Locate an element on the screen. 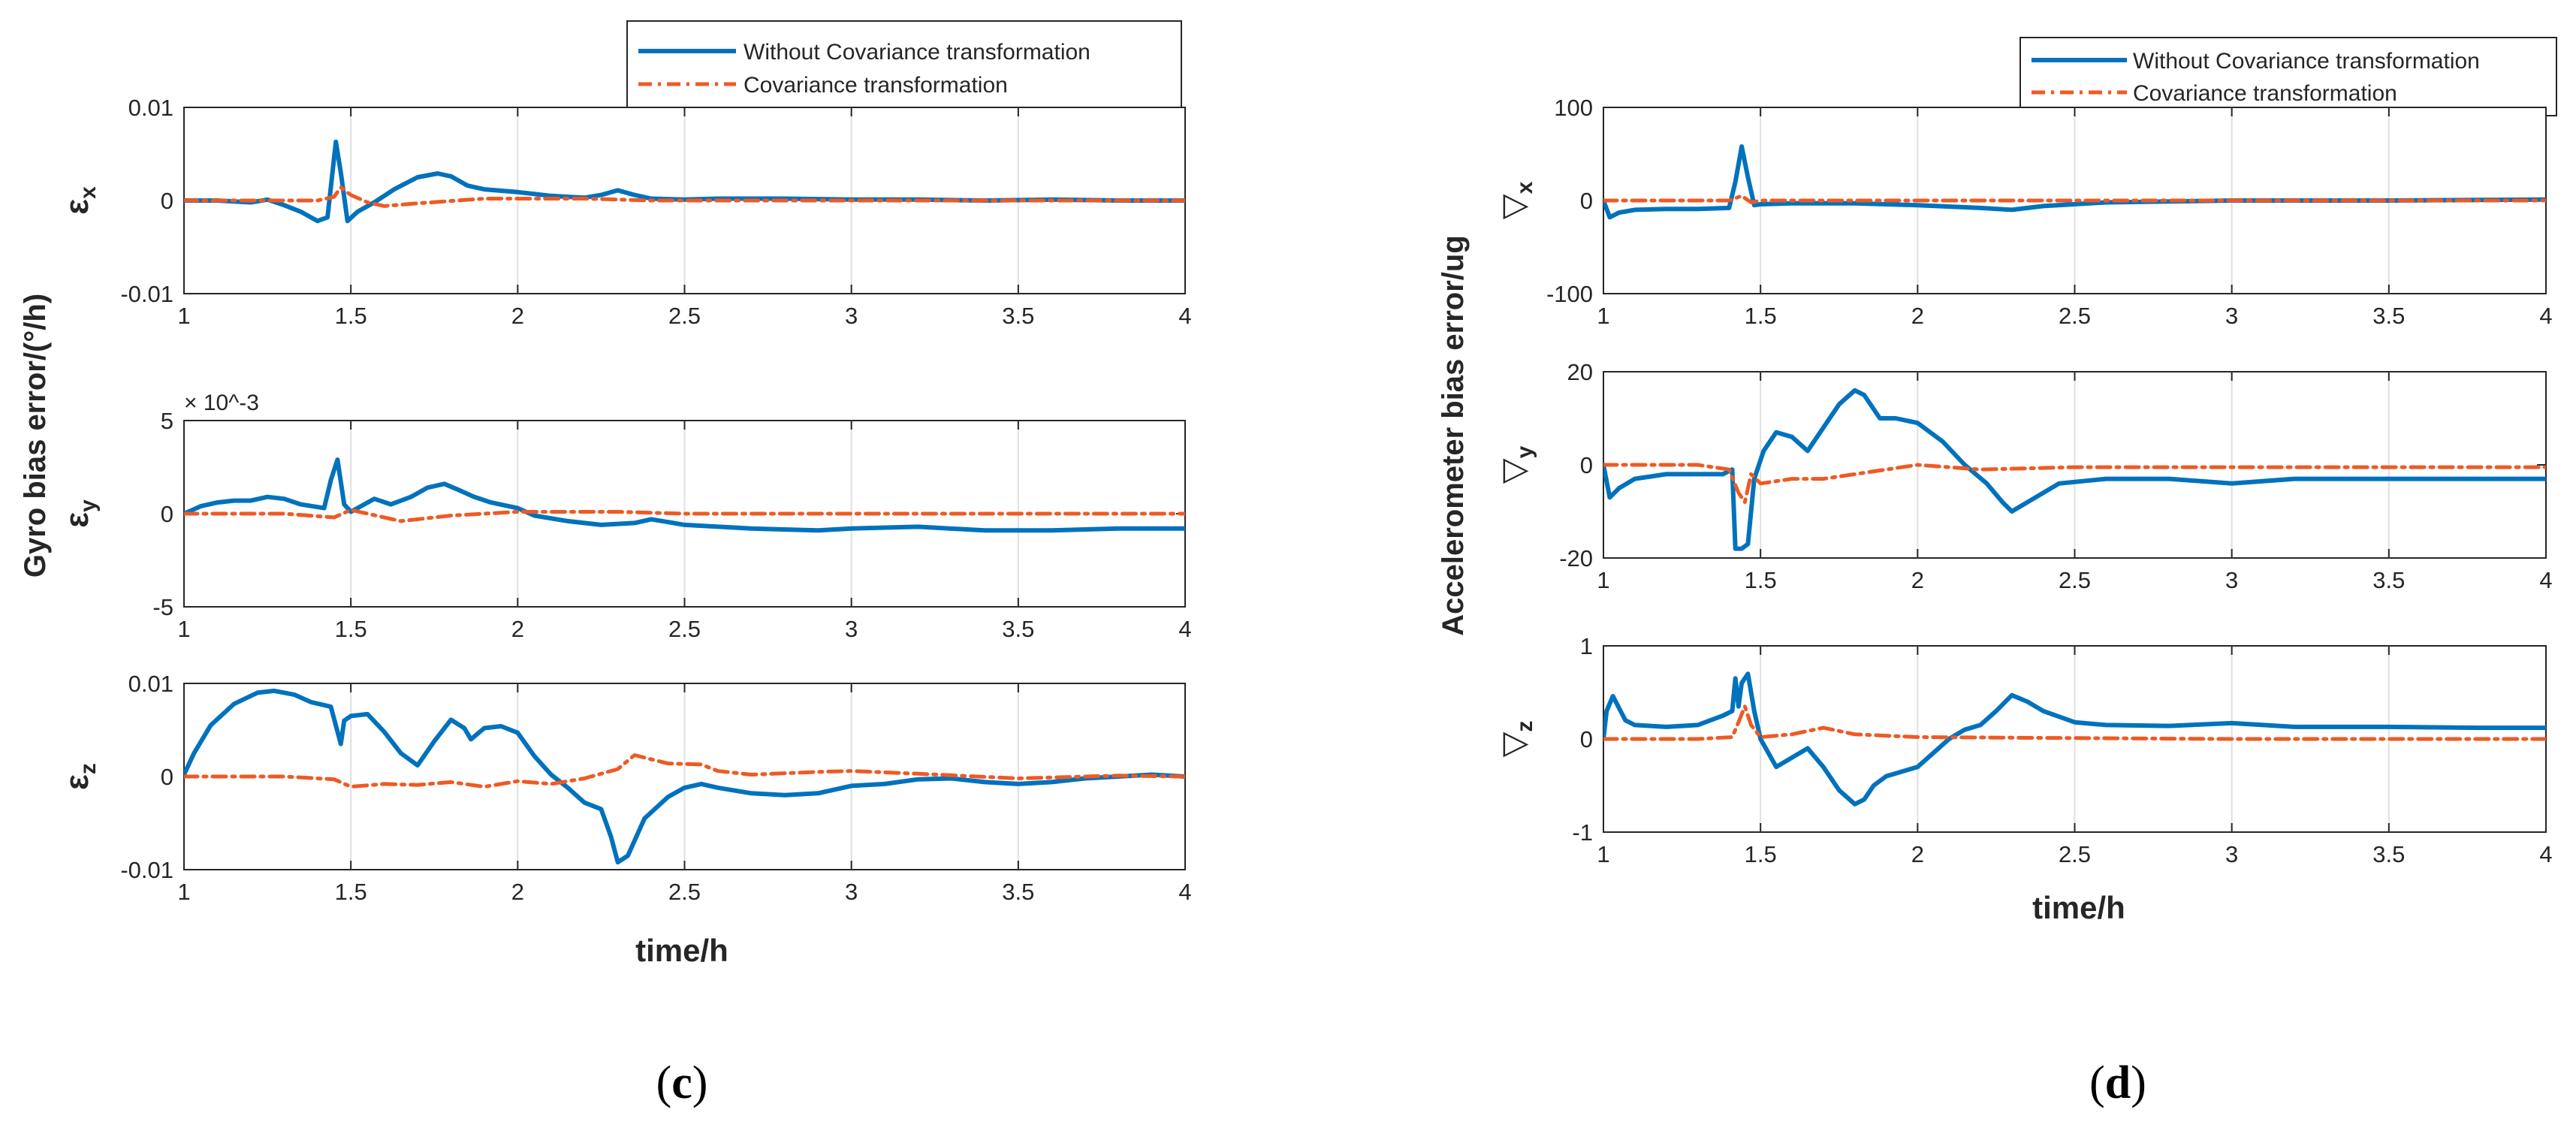 The height and width of the screenshot is (1131, 2576). series-with-c-y is located at coordinates (684, 515).